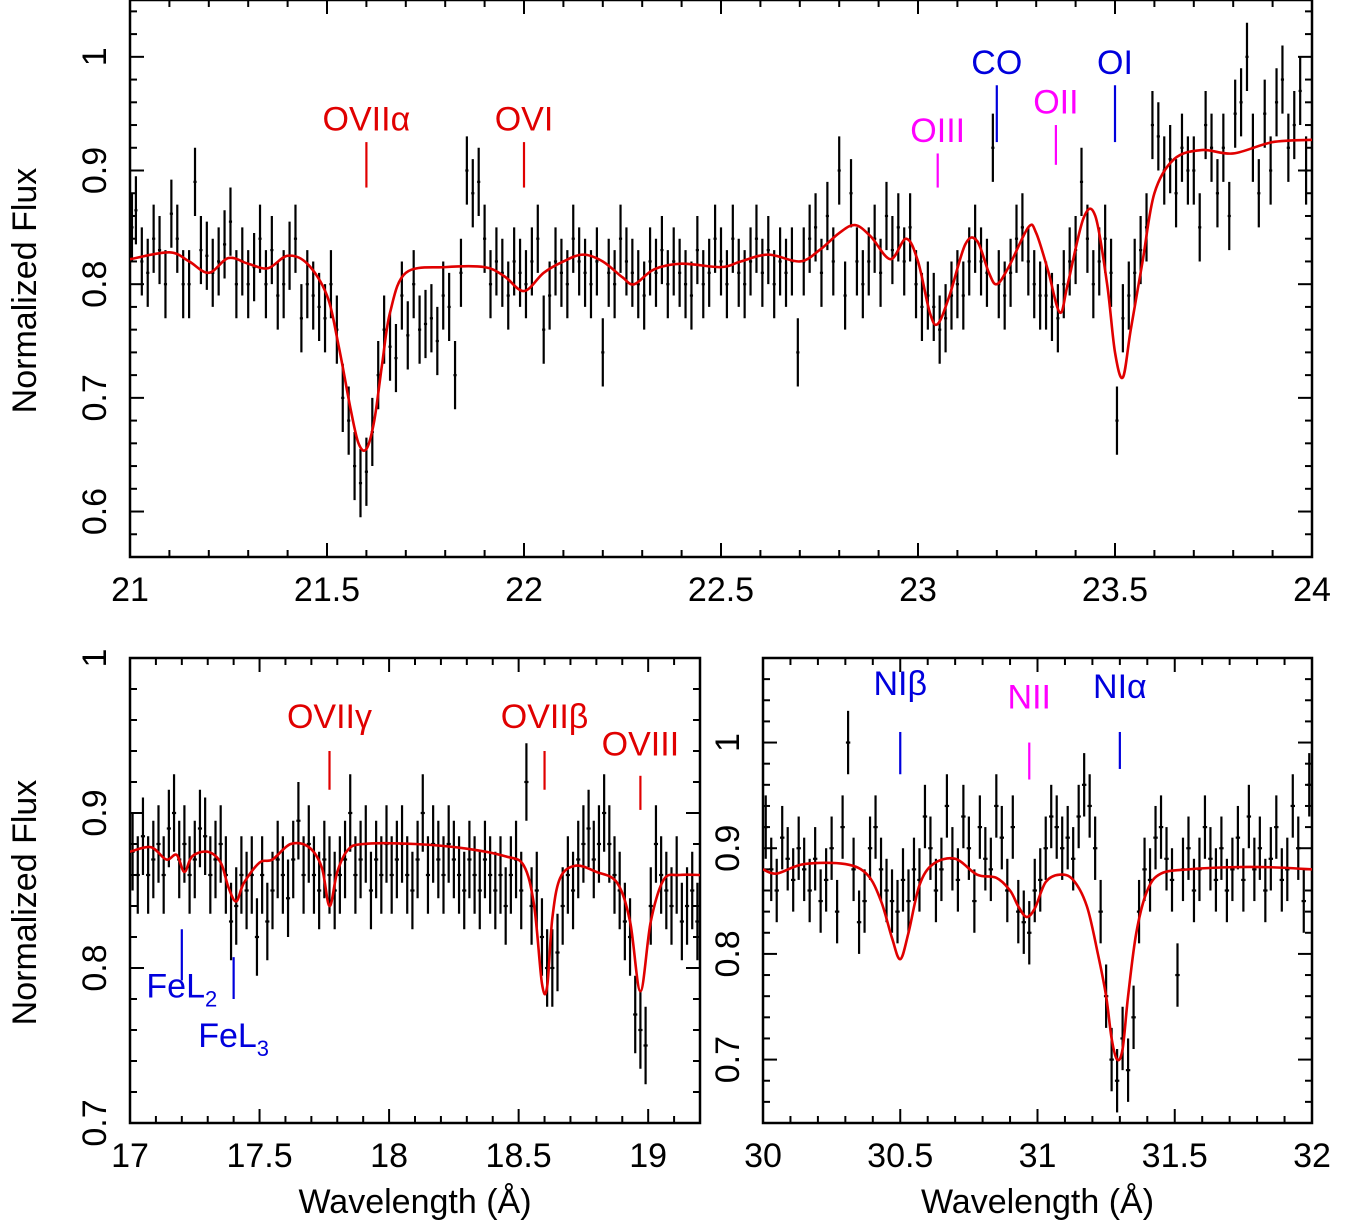  What do you see at coordinates (329, 717) in the screenshot?
I see `line-marker-name: OVIIγ` at bounding box center [329, 717].